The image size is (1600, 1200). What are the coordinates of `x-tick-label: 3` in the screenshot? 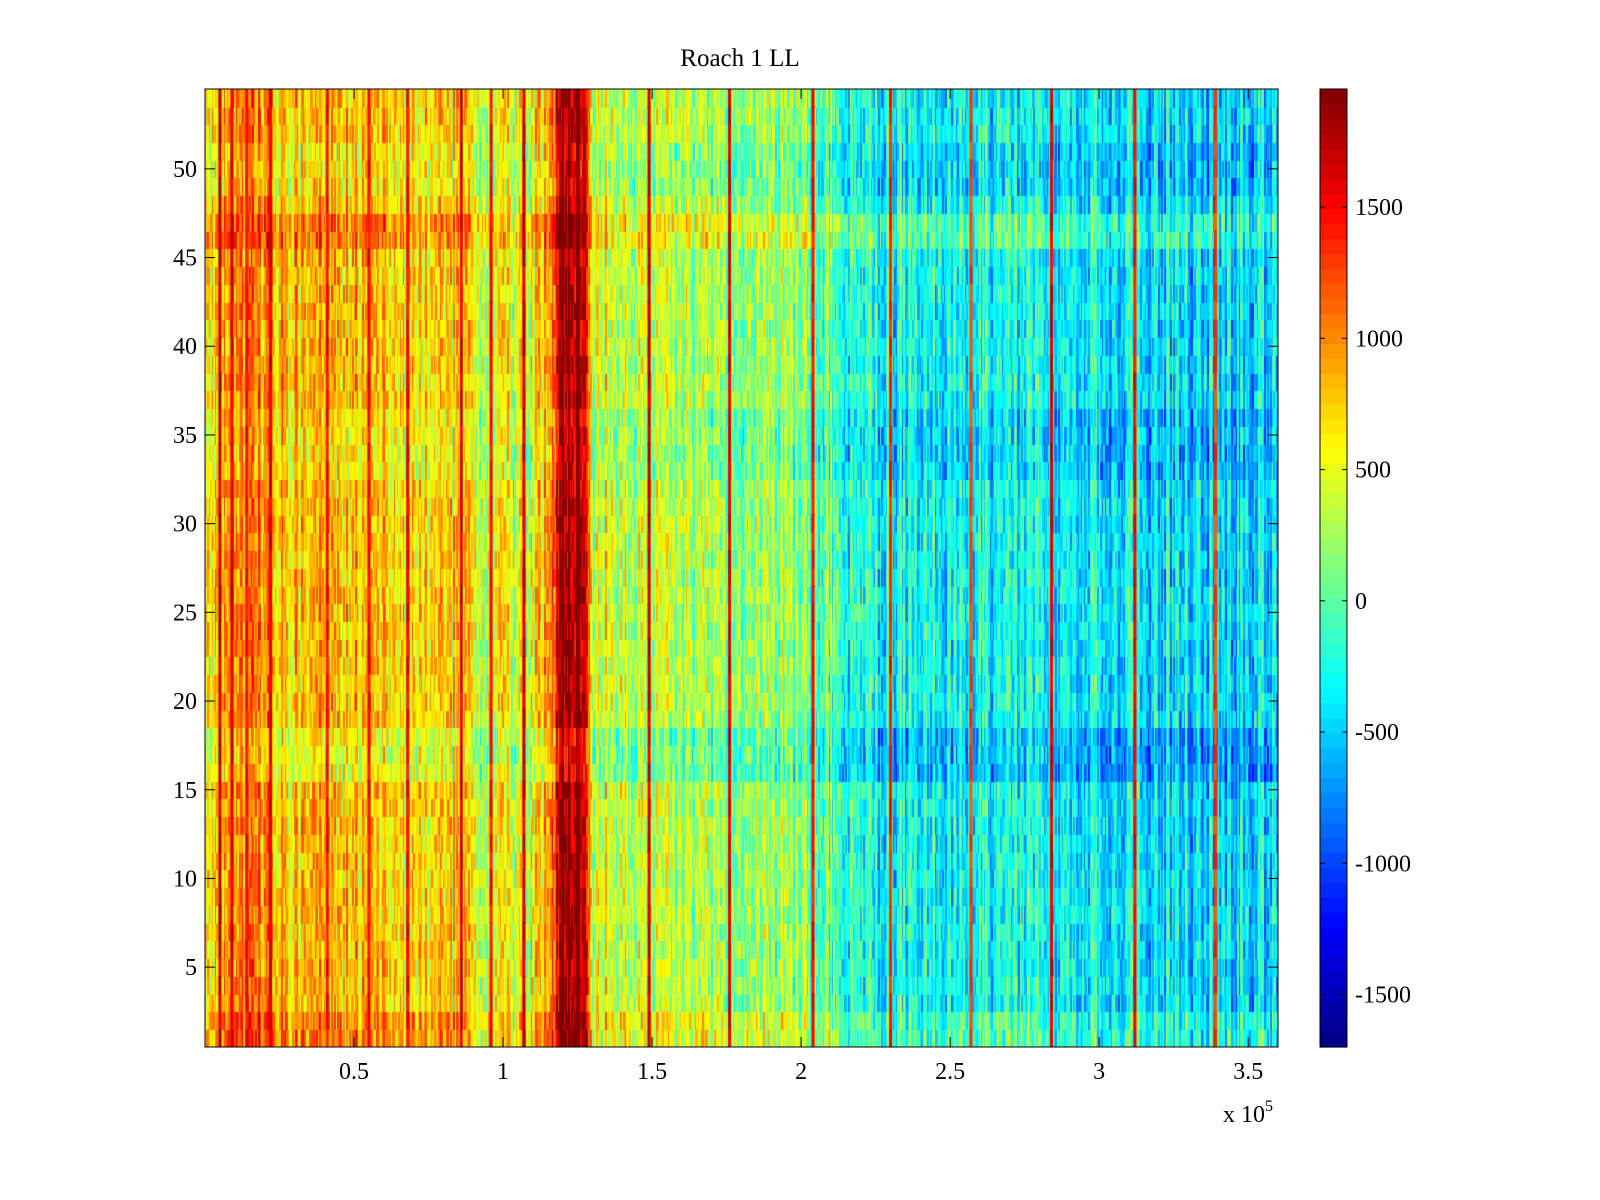 It's located at (1099, 1072).